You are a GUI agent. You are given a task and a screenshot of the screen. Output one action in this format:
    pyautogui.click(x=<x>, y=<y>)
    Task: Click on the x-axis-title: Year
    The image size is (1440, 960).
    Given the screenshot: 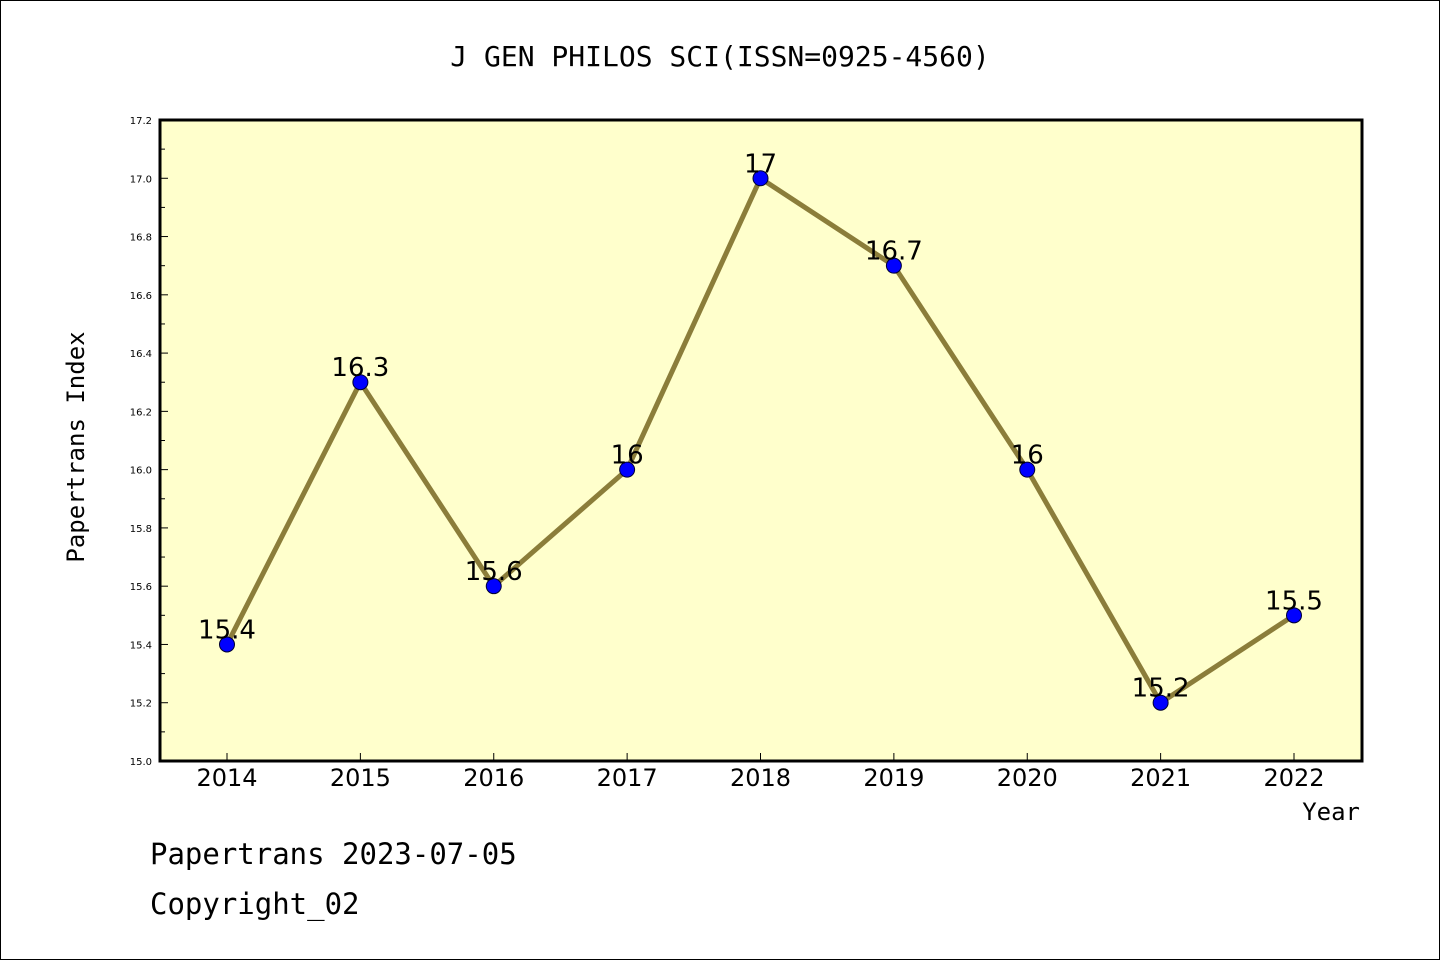 What is the action you would take?
    pyautogui.click(x=1331, y=812)
    